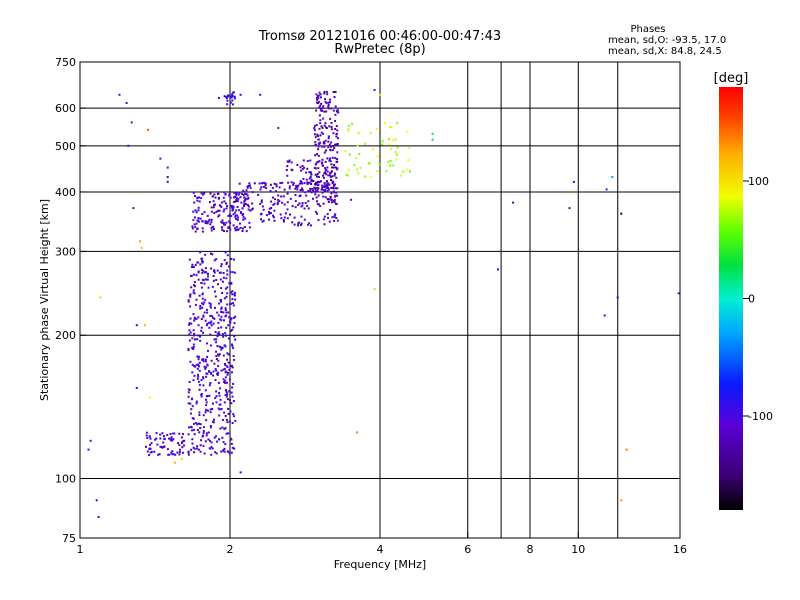  Describe the element at coordinates (65, 335) in the screenshot. I see `y-tick-label: 200` at that location.